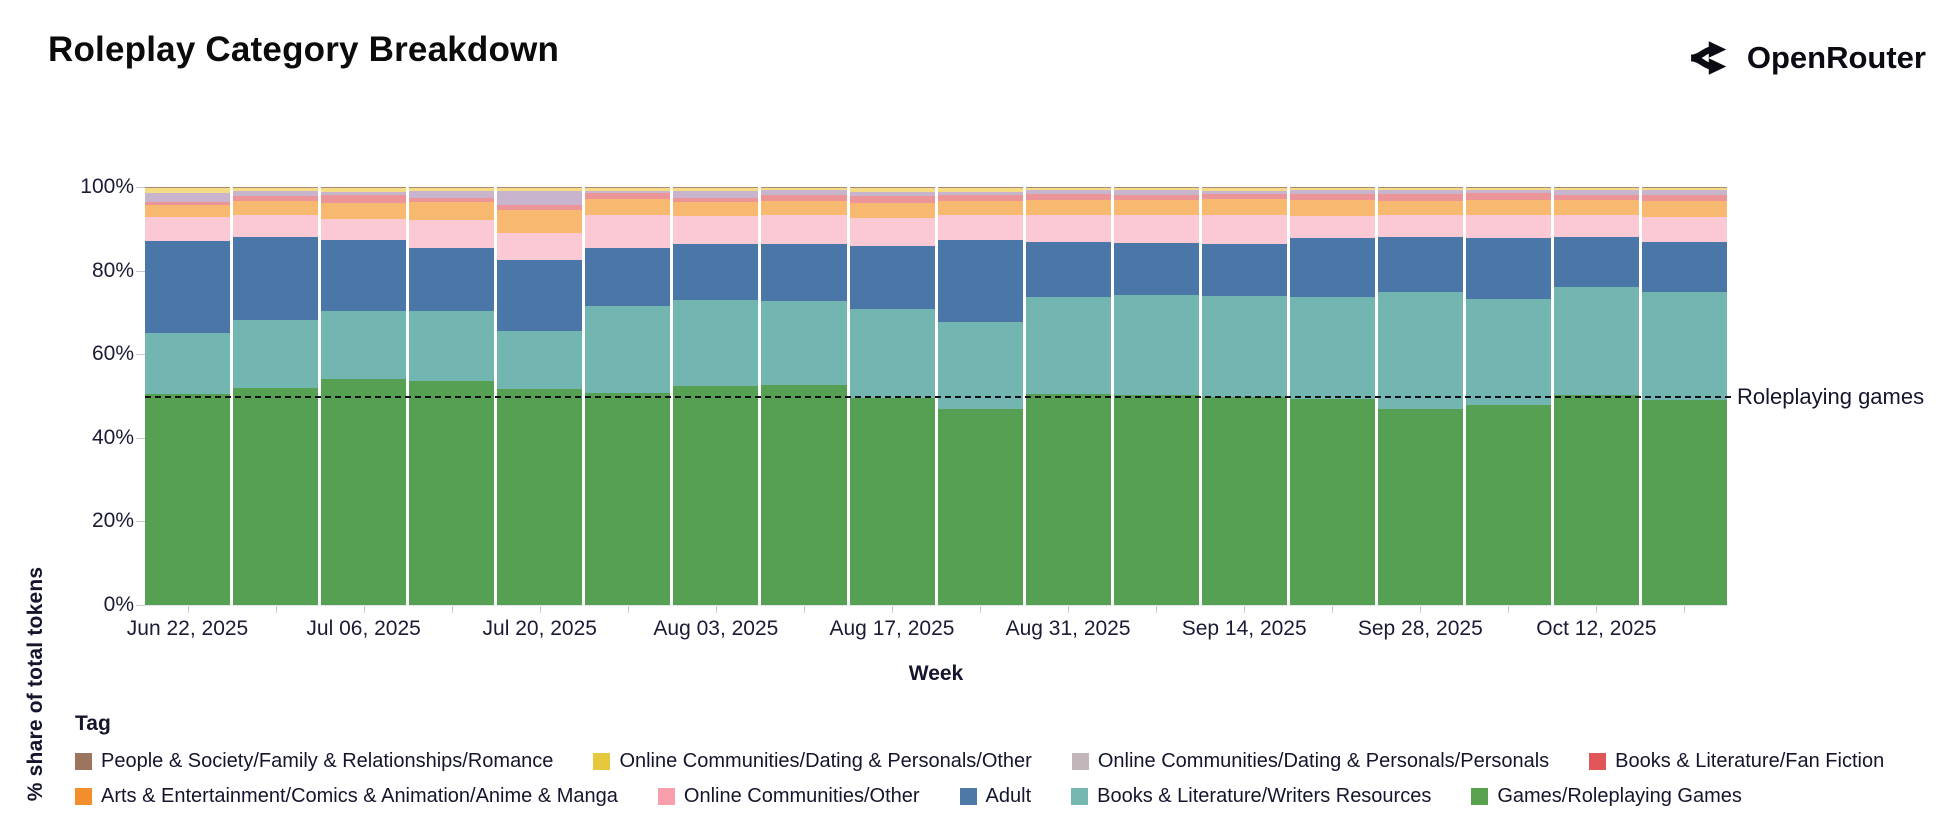  Describe the element at coordinates (1736, 761) in the screenshot. I see `legend-item: Books & Literature/Fan Fiction` at that location.